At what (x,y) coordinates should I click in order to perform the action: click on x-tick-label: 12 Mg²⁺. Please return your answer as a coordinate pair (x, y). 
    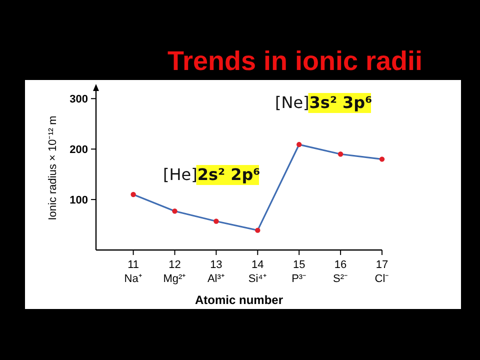
    Looking at the image, I should click on (174, 272).